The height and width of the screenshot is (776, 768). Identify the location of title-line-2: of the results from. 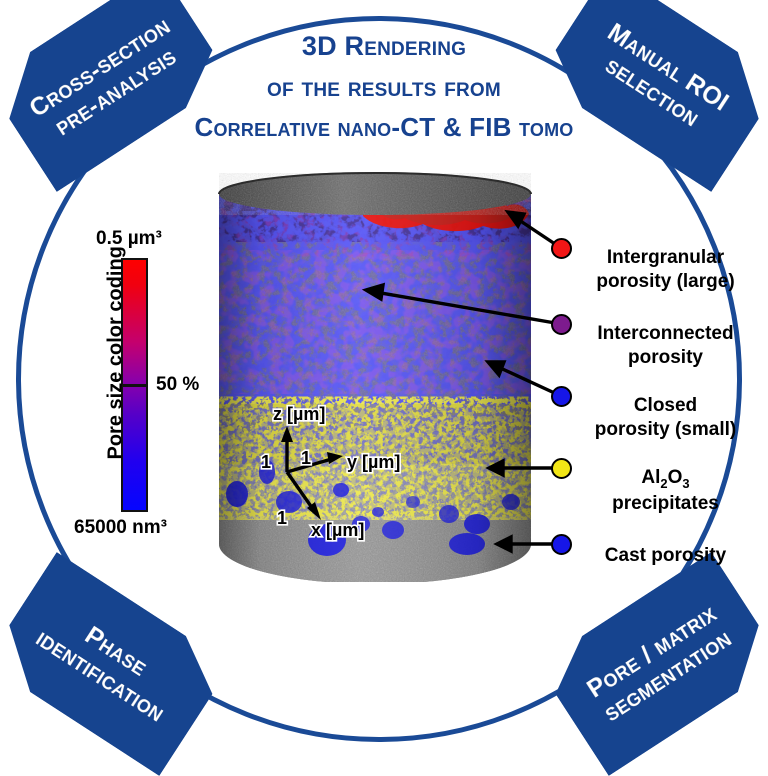
(384, 87).